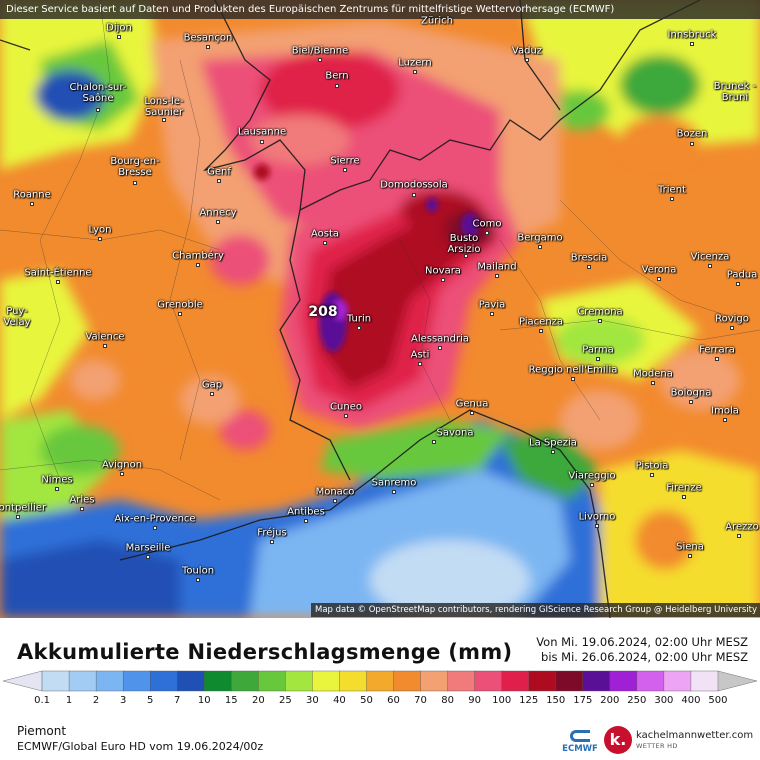 The width and height of the screenshot is (760, 760). Describe the element at coordinates (679, 741) in the screenshot. I see `kachelmann-logo: k. kachelmannwetter.com WETTER HD` at that location.